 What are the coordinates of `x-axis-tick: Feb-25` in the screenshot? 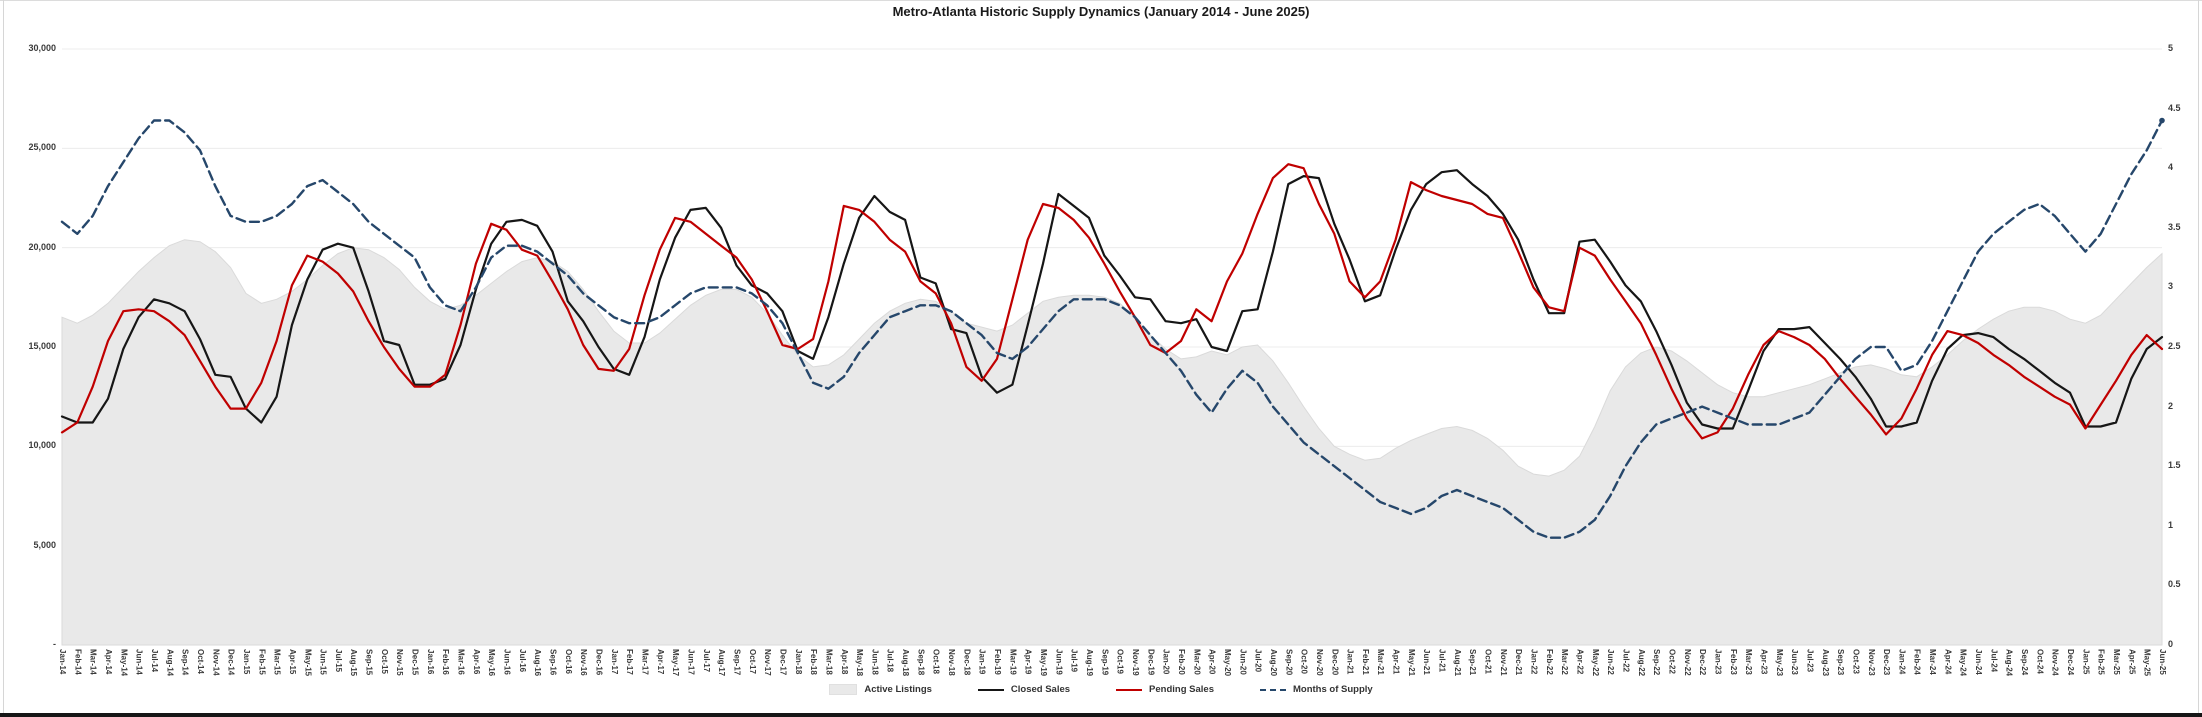 It's located at (2101, 662).